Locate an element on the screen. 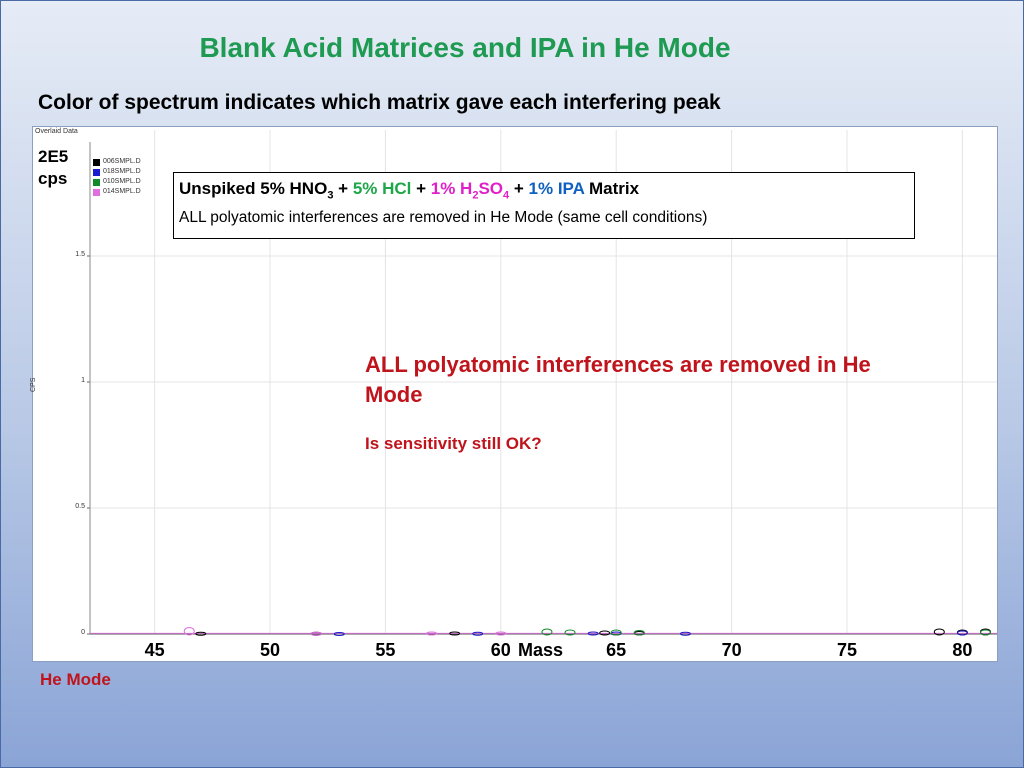 The width and height of the screenshot is (1024, 768). legend-label: 014SMPL.D is located at coordinates (122, 191).